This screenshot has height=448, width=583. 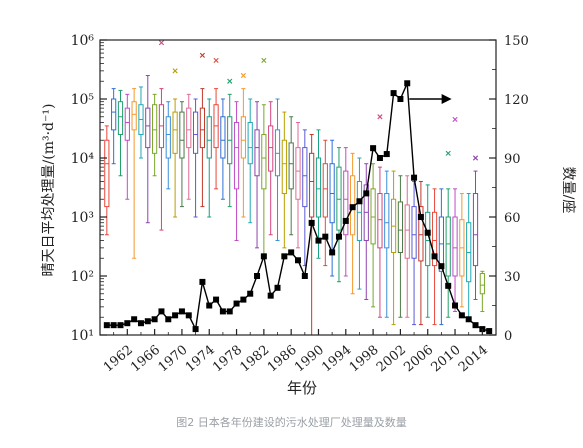 What do you see at coordinates (446, 99) in the screenshot?
I see `right-axis-arrow-head` at bounding box center [446, 99].